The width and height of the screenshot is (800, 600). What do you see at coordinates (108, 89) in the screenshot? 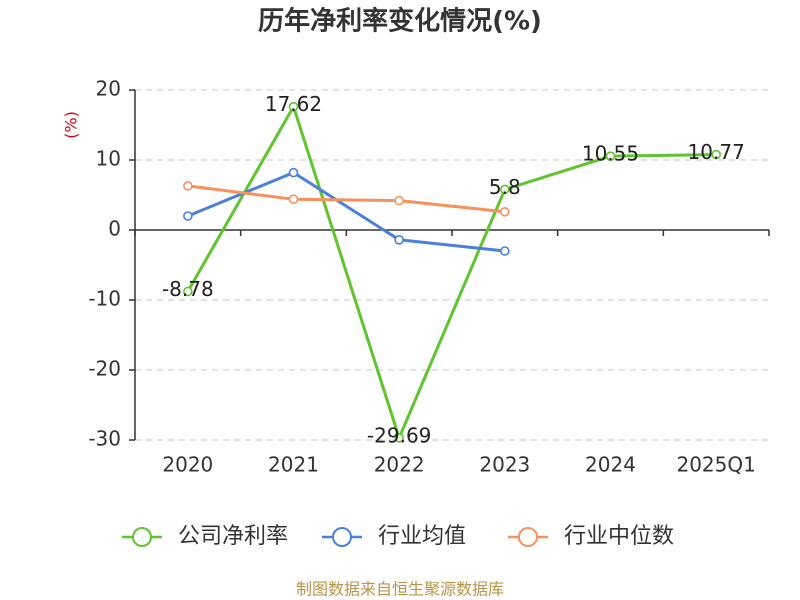
I see `y-tick-label: 20` at bounding box center [108, 89].